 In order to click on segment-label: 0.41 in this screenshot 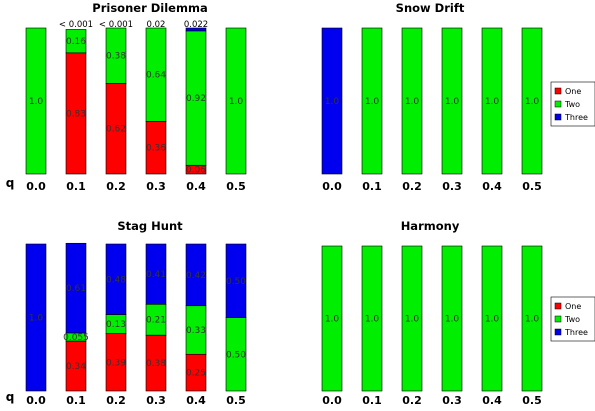, I will do `click(156, 275)`.